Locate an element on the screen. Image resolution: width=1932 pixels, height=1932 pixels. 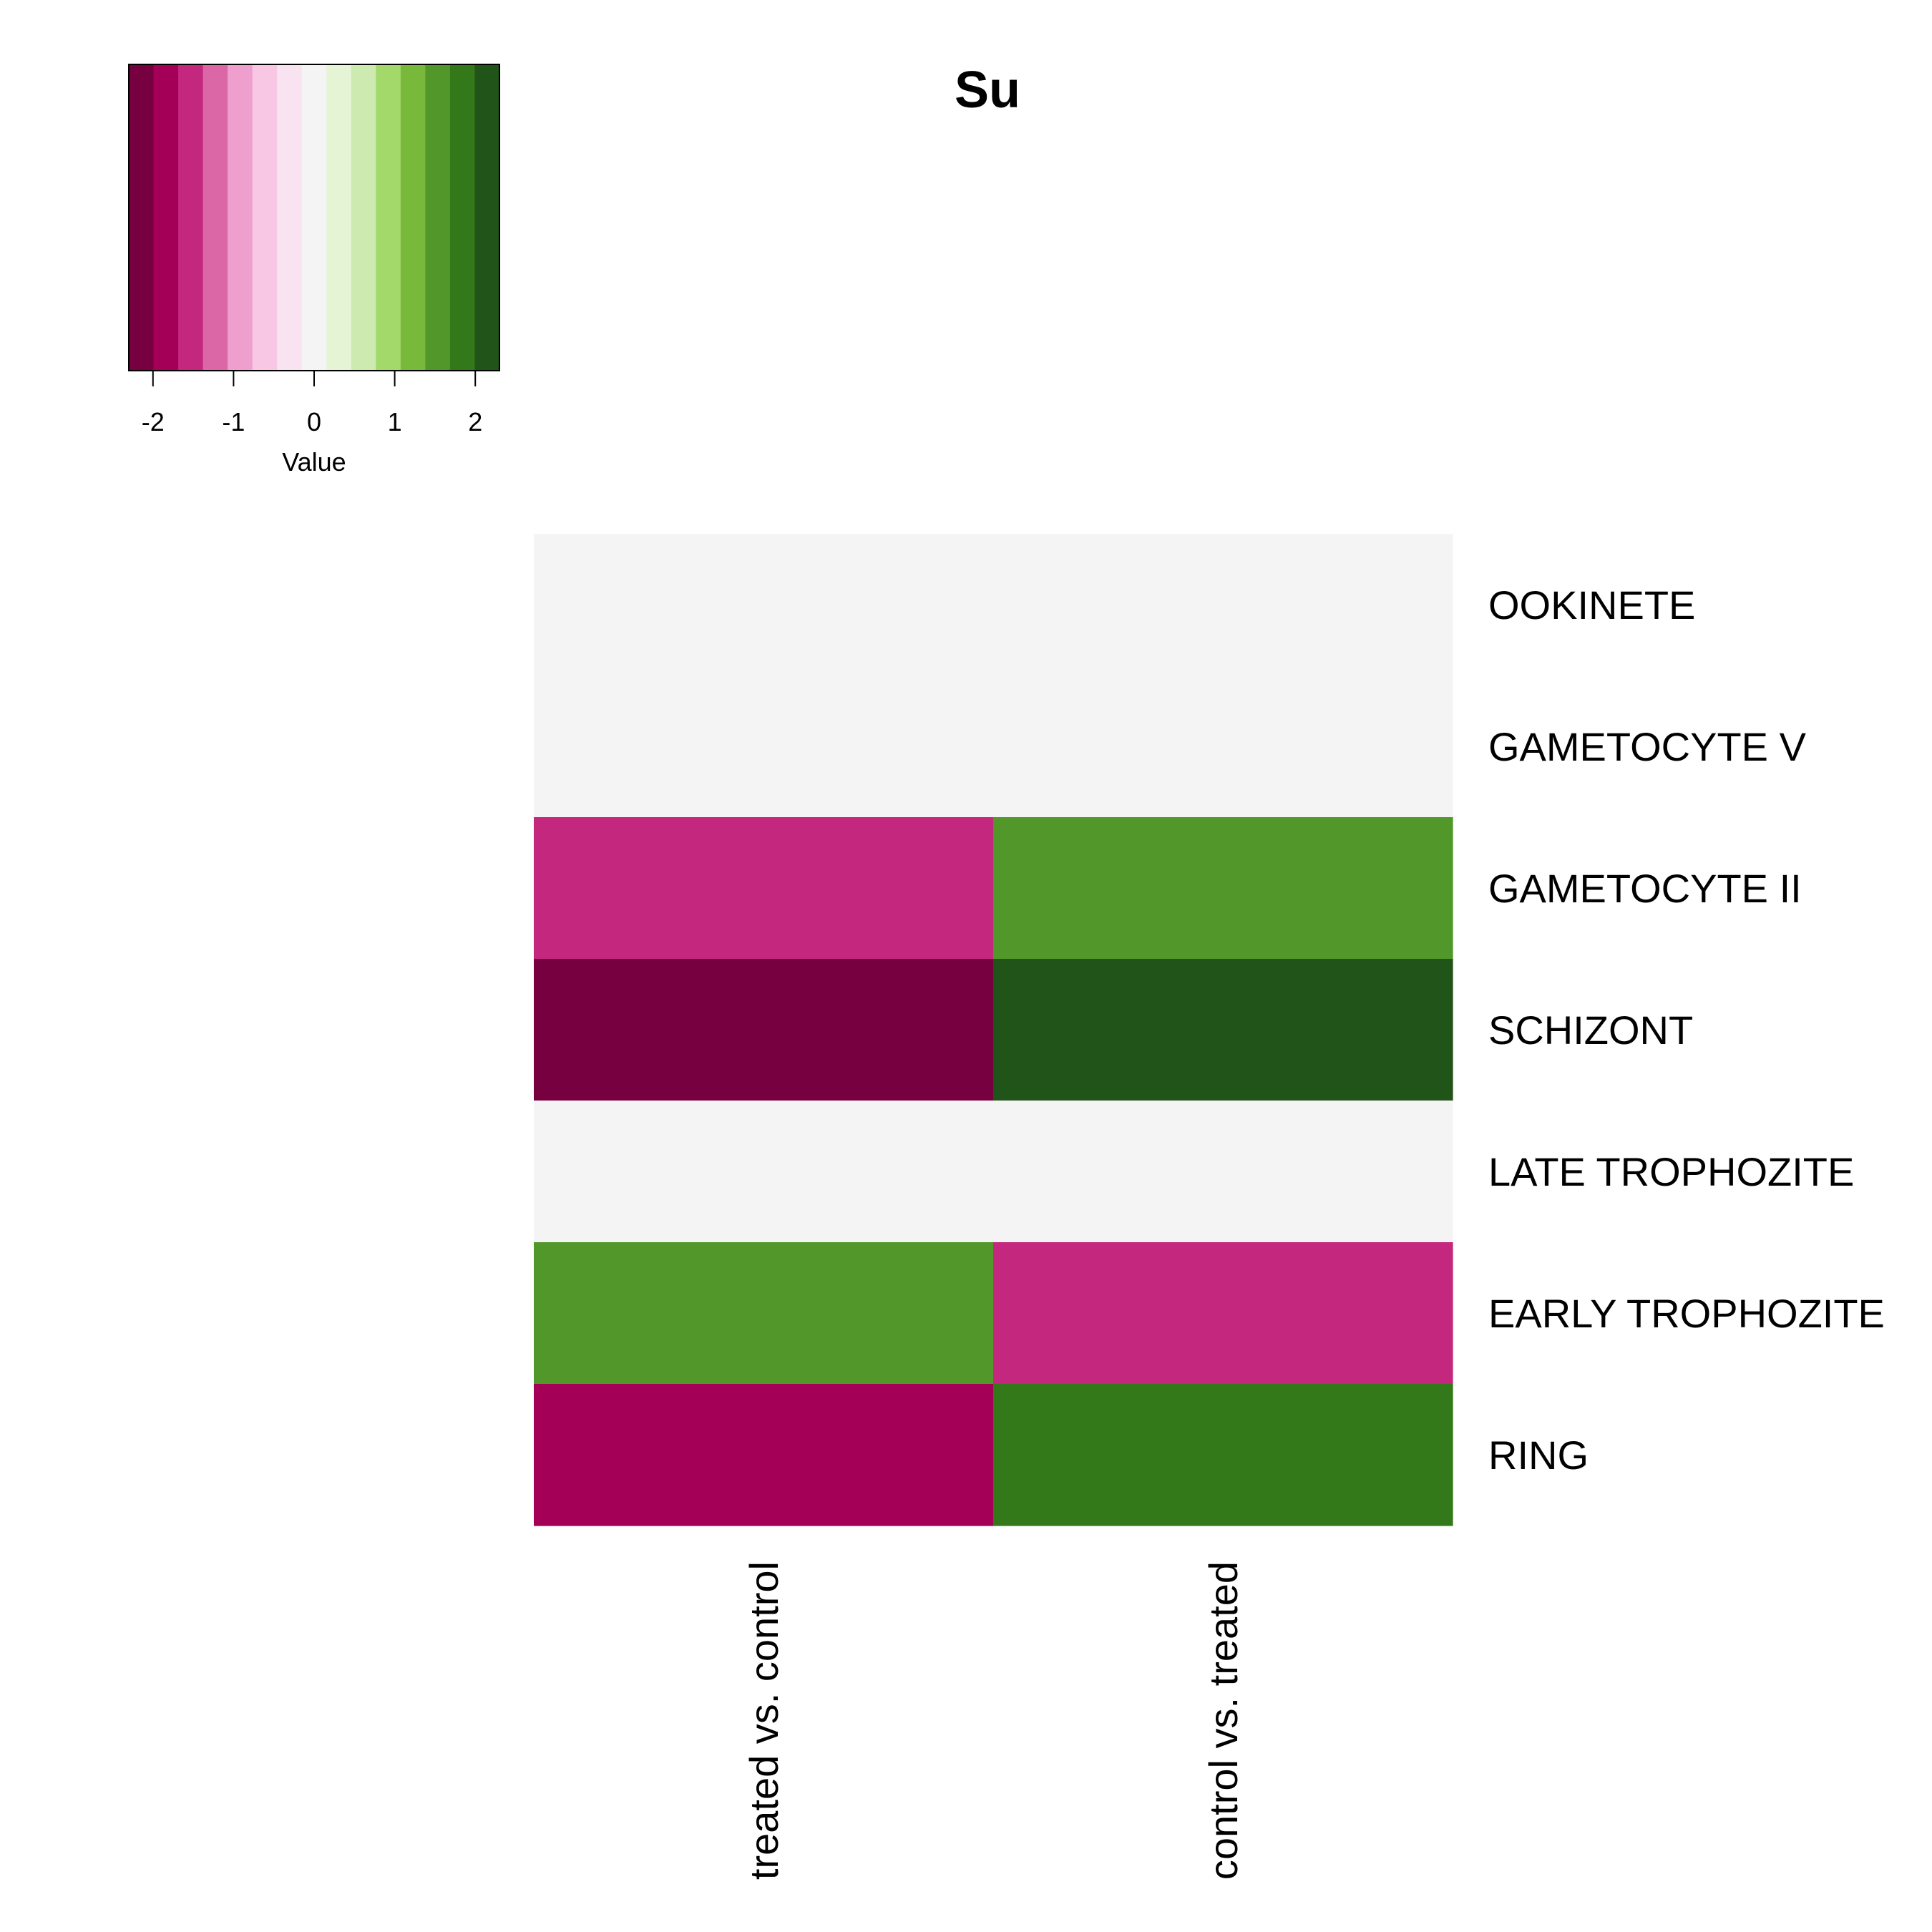
column-label: control vs. treated is located at coordinates (1223, 1720).